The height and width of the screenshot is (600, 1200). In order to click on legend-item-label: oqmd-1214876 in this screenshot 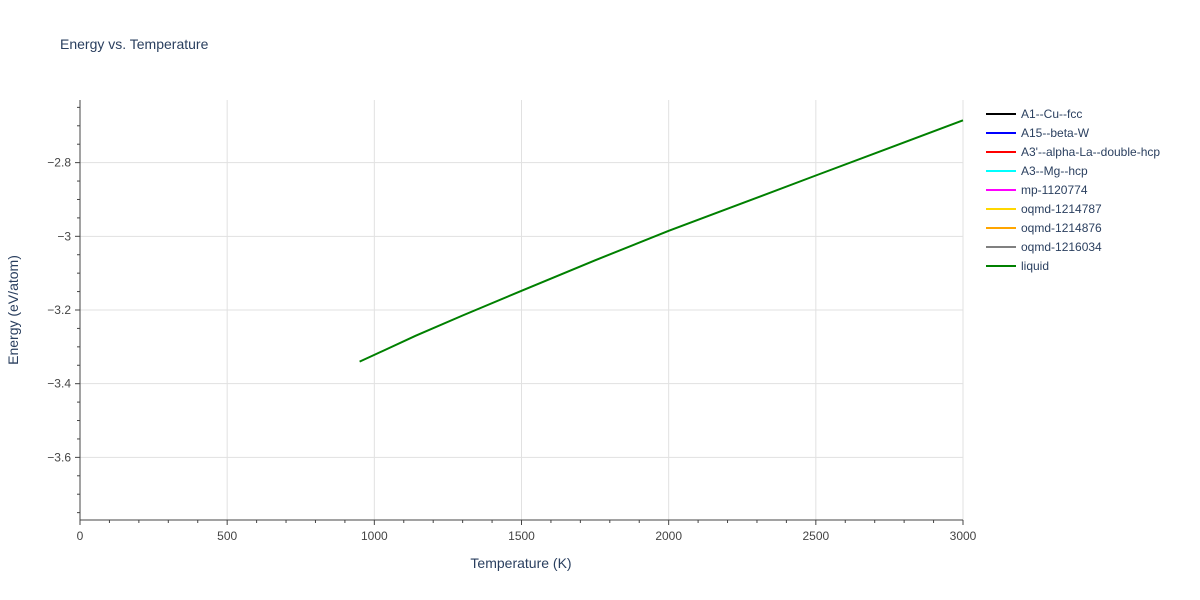, I will do `click(1061, 228)`.